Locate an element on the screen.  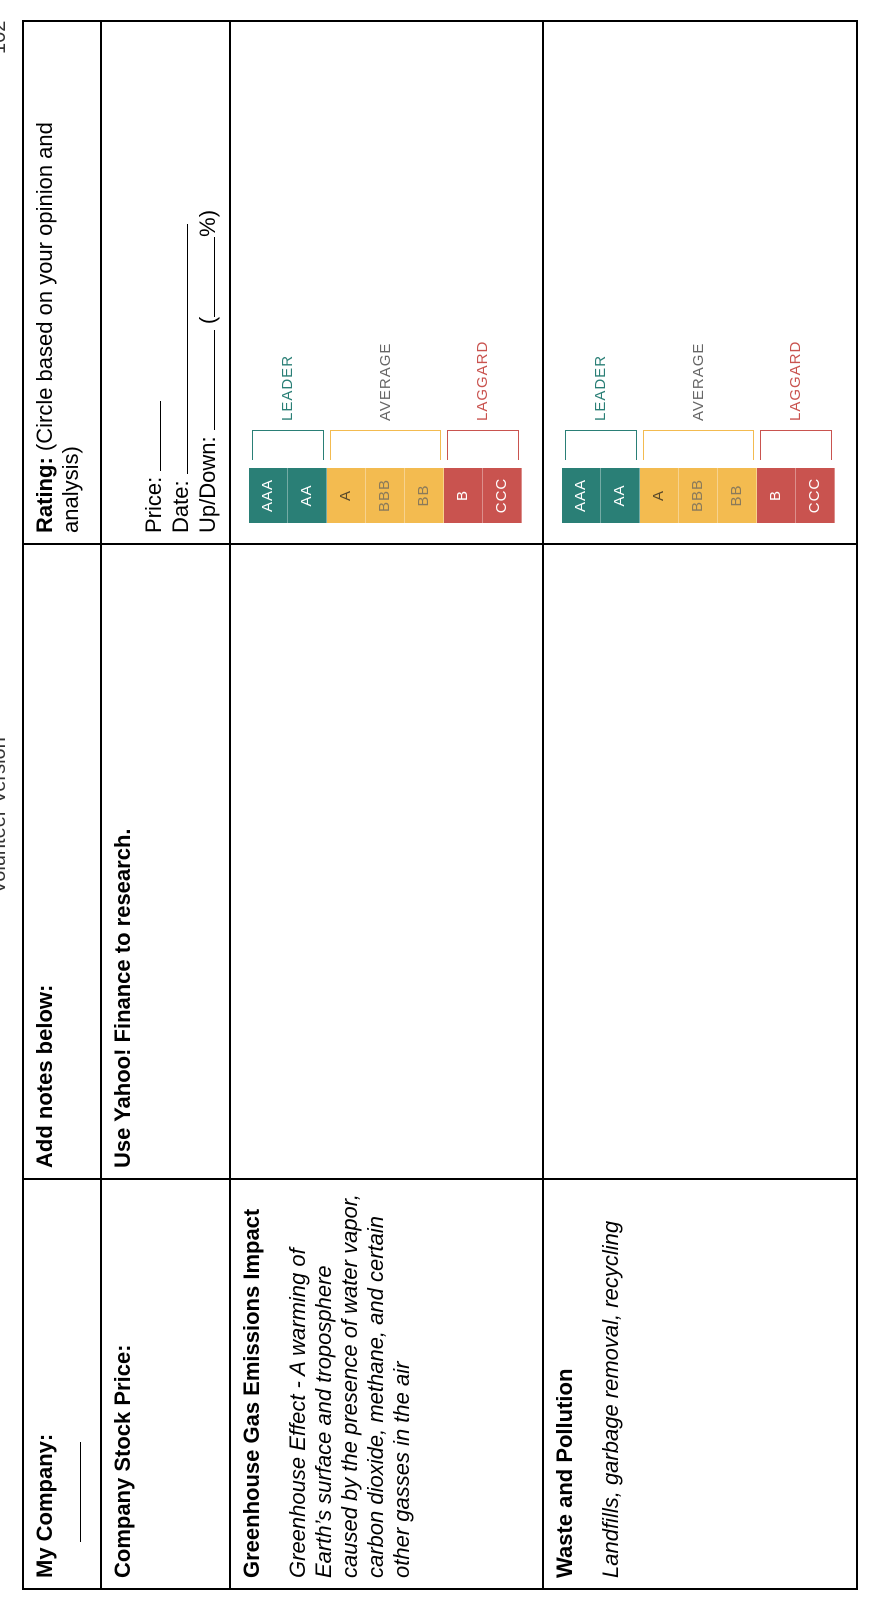
cell: Add notes below: is located at coordinates (62, 861).